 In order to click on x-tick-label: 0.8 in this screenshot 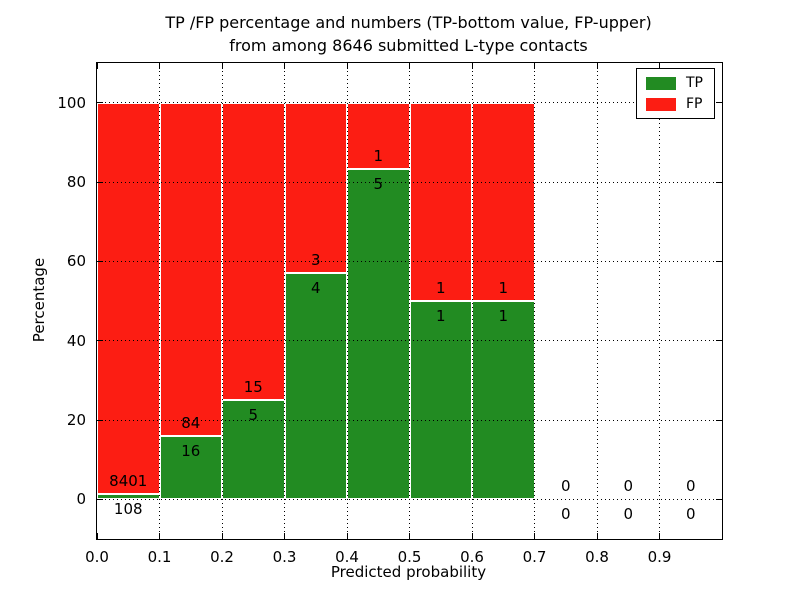, I will do `click(597, 557)`.